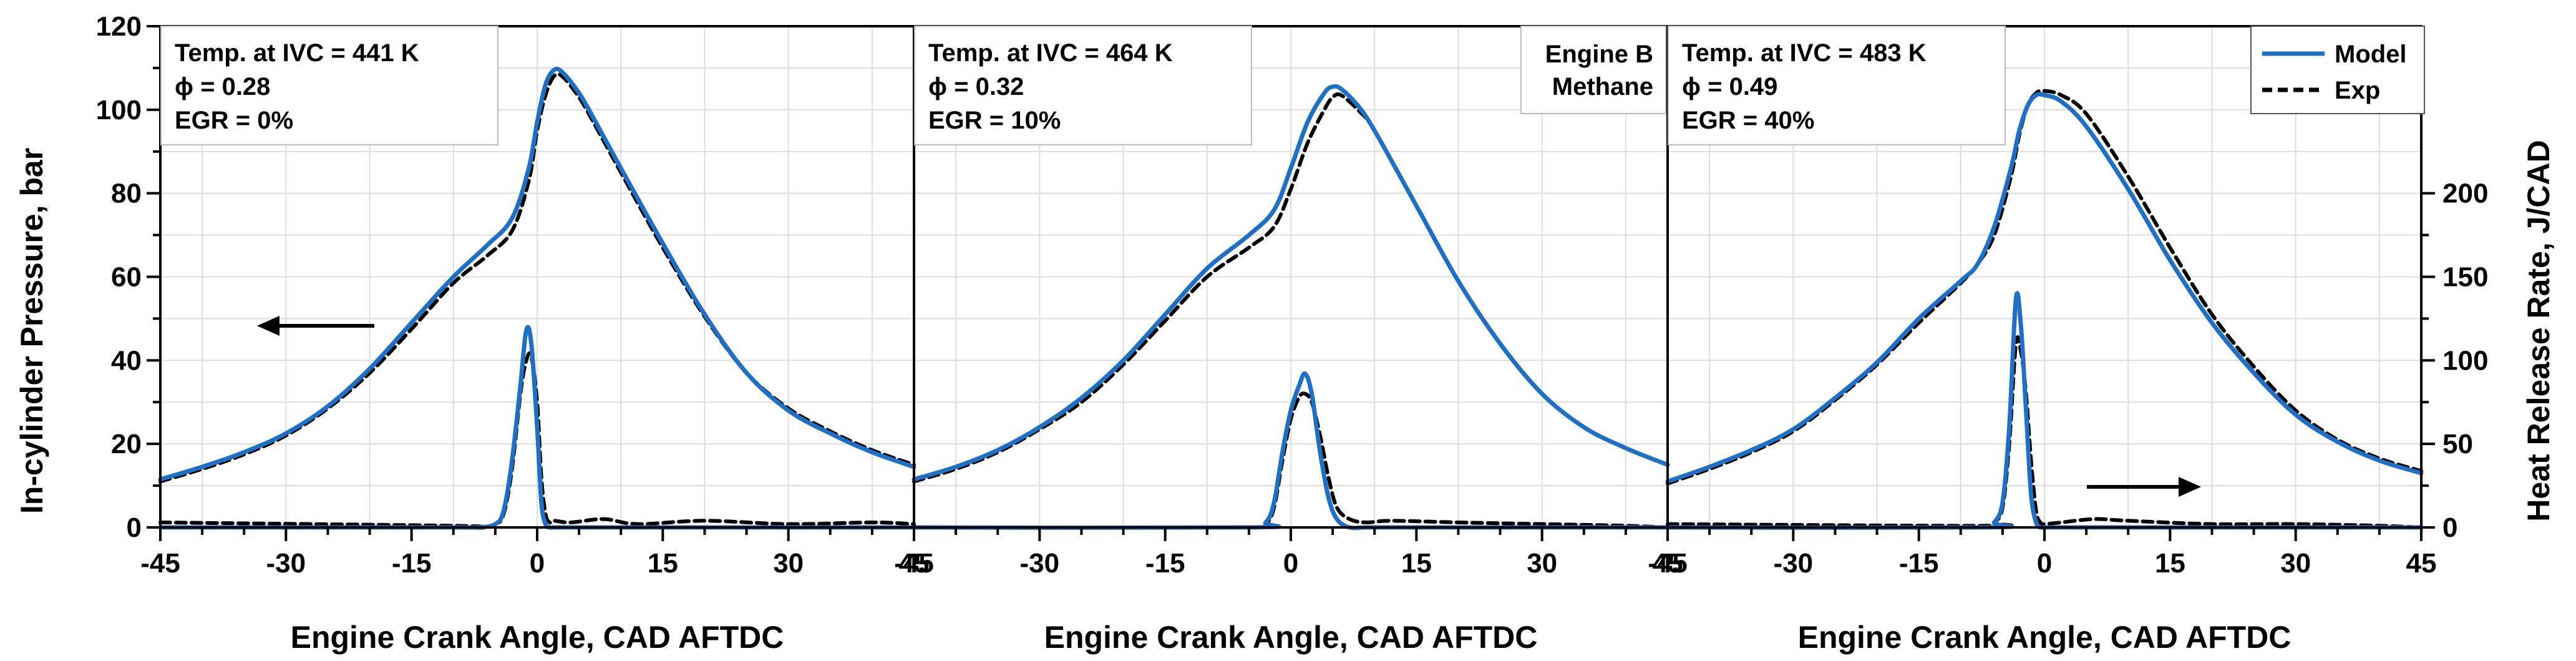  Describe the element at coordinates (1804, 53) in the screenshot. I see `info-box-3-temp: Temp. at IVC = 483 K` at that location.